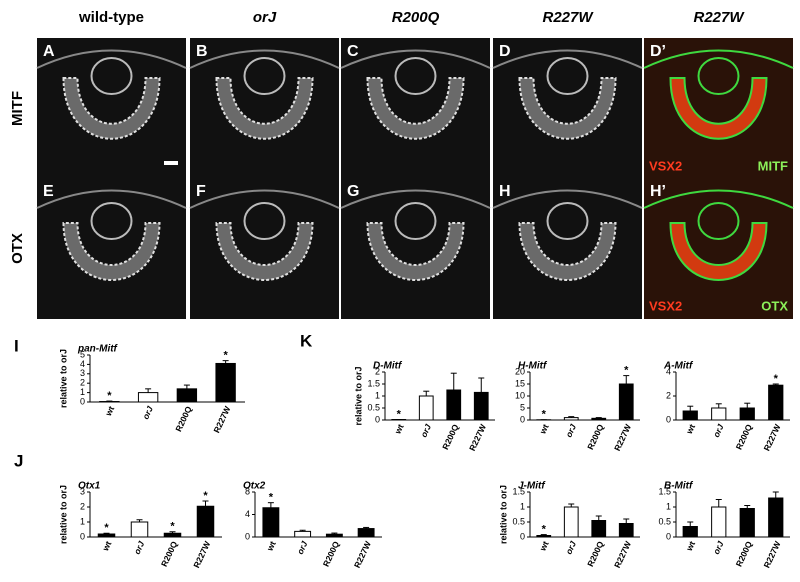  Describe the element at coordinates (353, 191) in the screenshot. I see `panel-letter: G` at that location.